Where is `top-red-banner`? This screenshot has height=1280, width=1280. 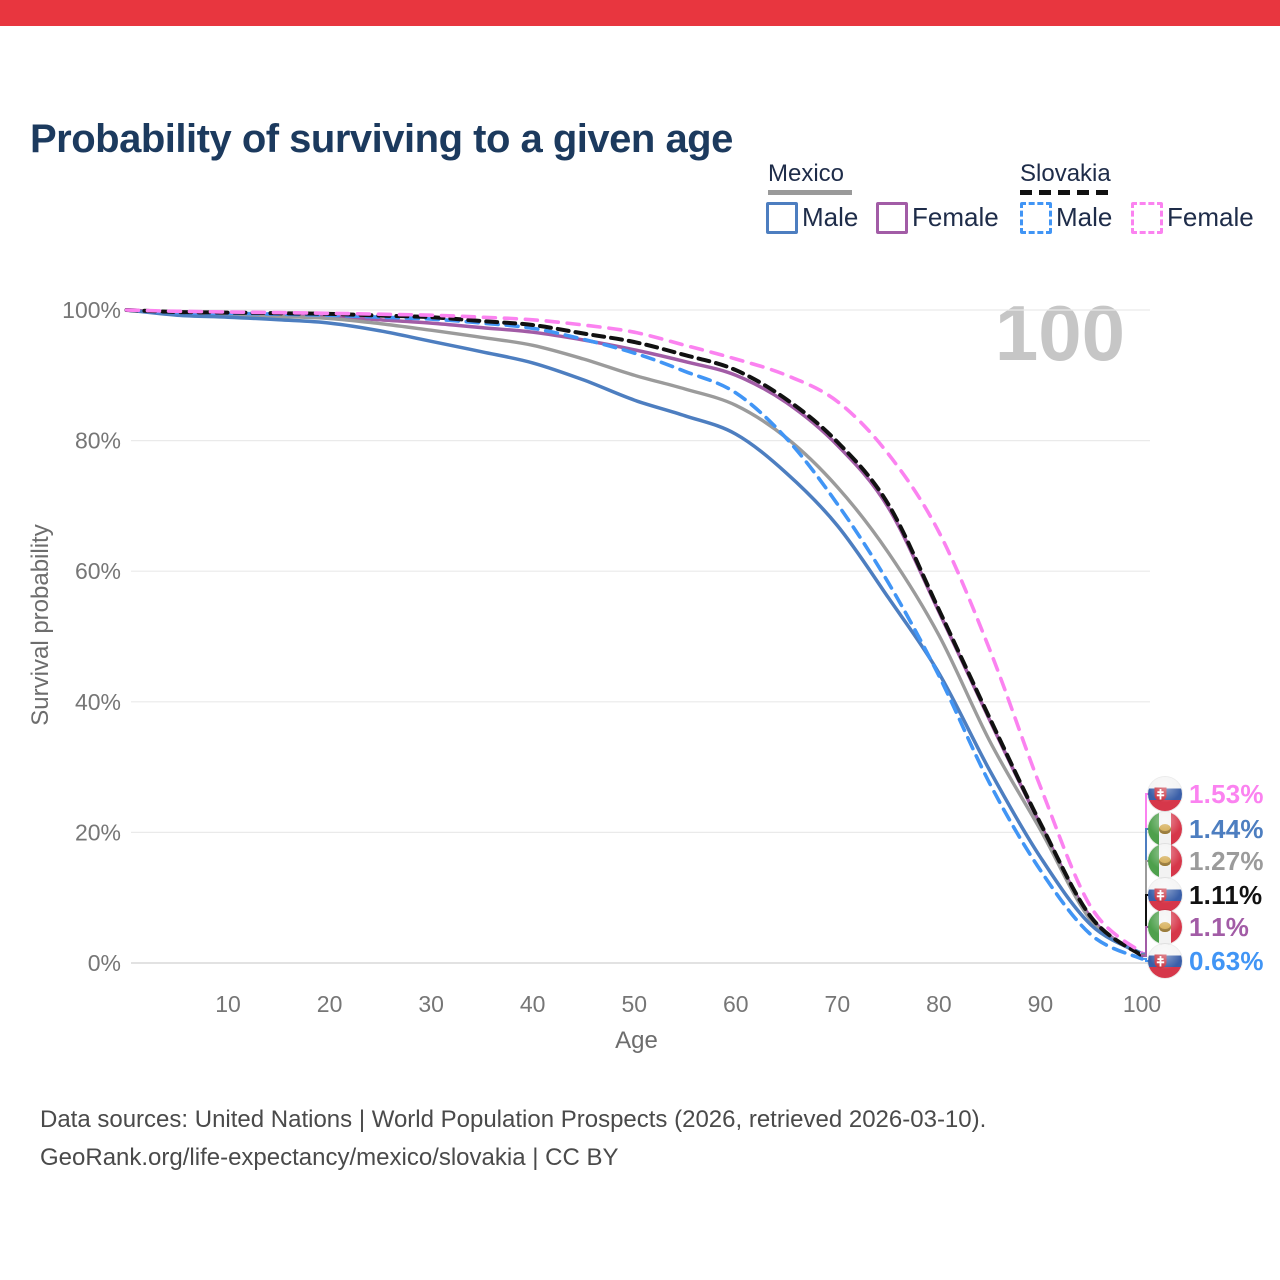
top-red-banner is located at coordinates (640, 13).